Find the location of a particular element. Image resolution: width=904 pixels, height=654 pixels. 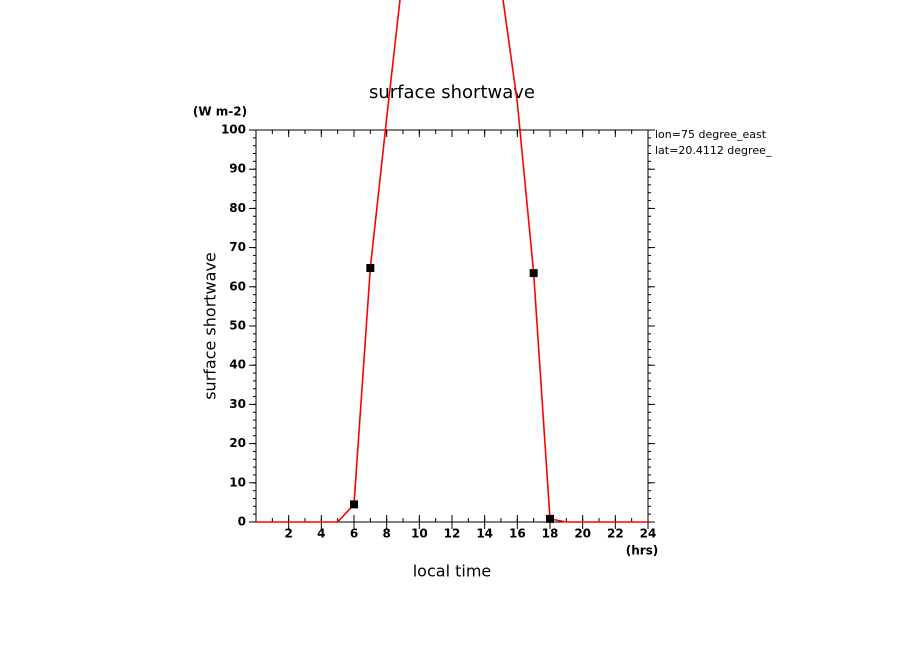

y-tick-label: 10 is located at coordinates (237, 482).